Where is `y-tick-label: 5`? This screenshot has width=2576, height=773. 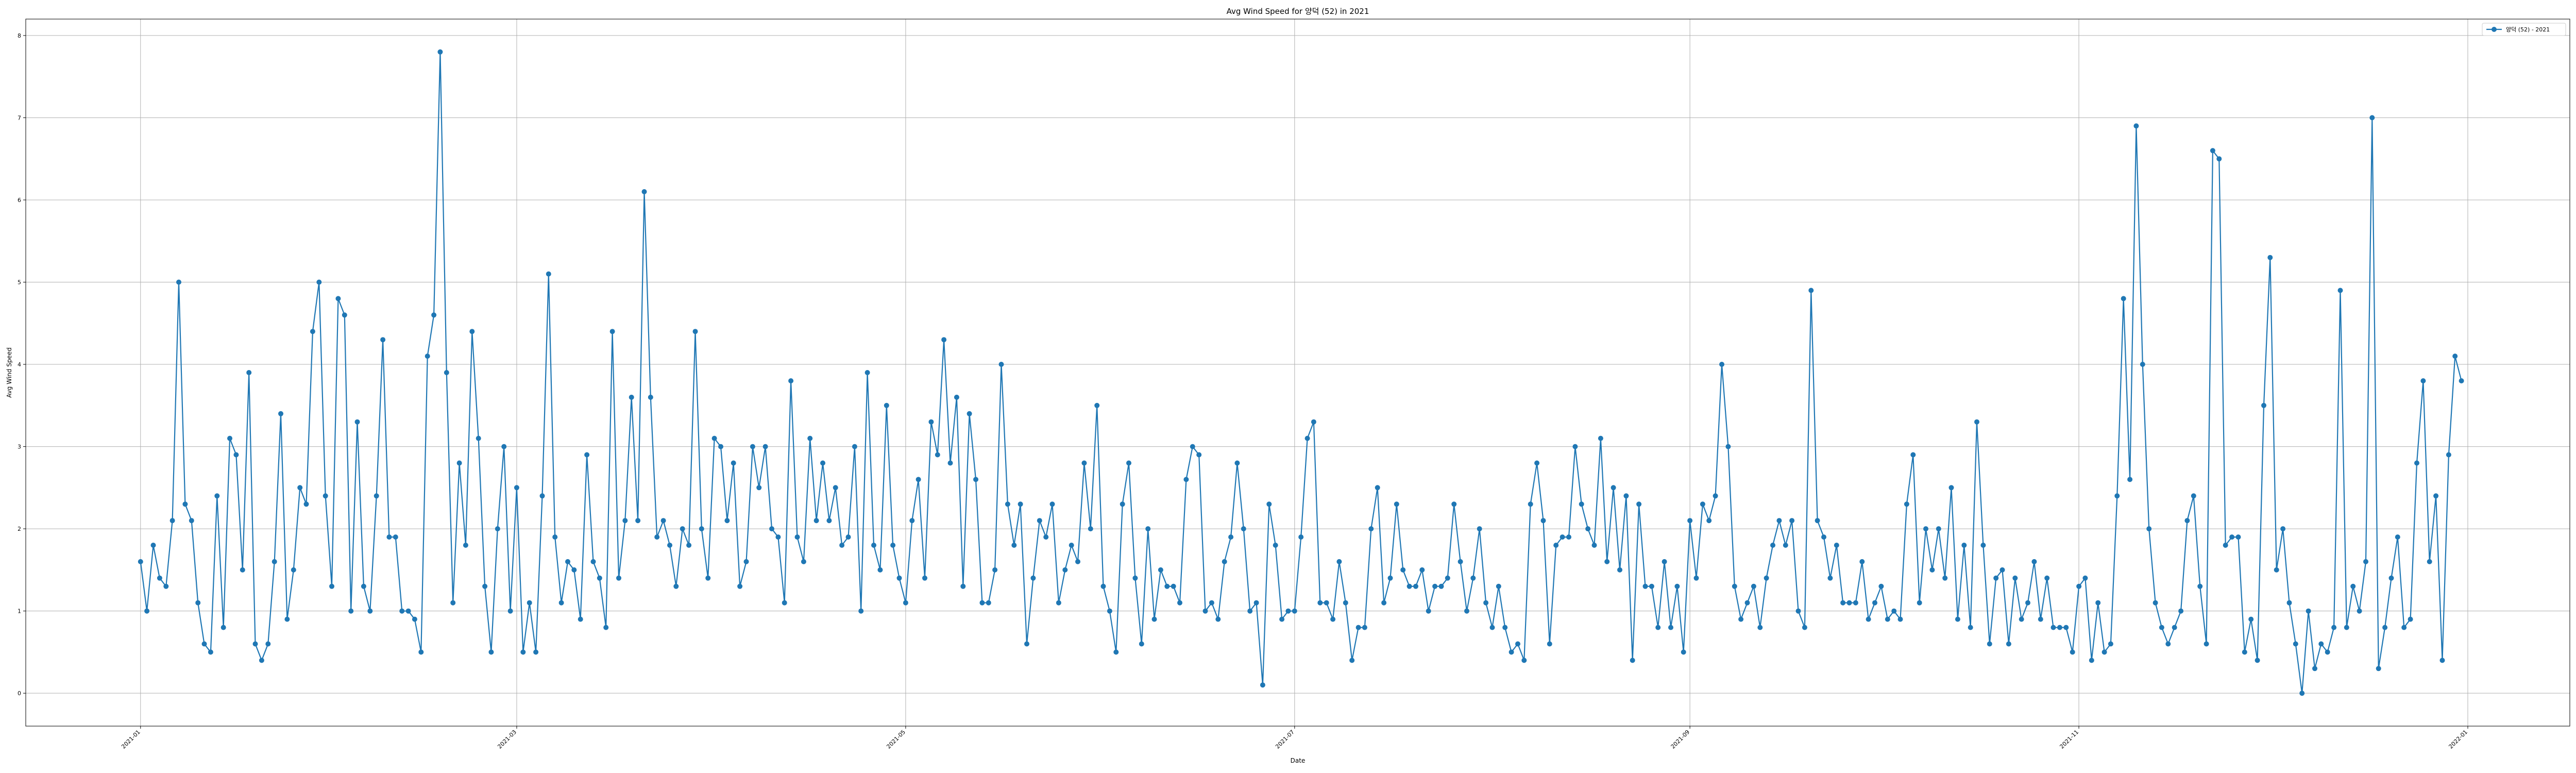 y-tick-label: 5 is located at coordinates (19, 282).